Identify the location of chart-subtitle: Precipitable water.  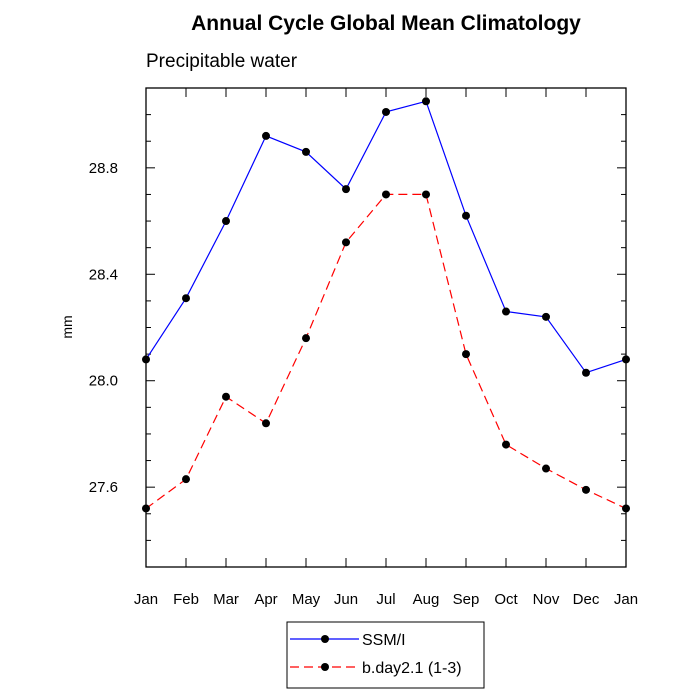
(222, 61).